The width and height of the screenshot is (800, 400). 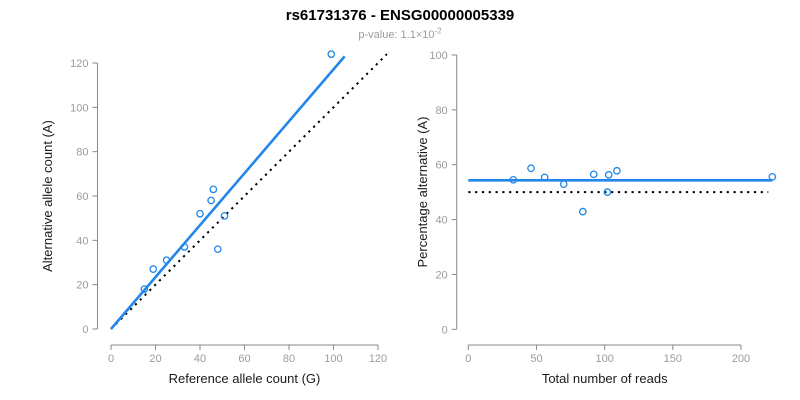 What do you see at coordinates (536, 359) in the screenshot?
I see `x-tick-label: 50` at bounding box center [536, 359].